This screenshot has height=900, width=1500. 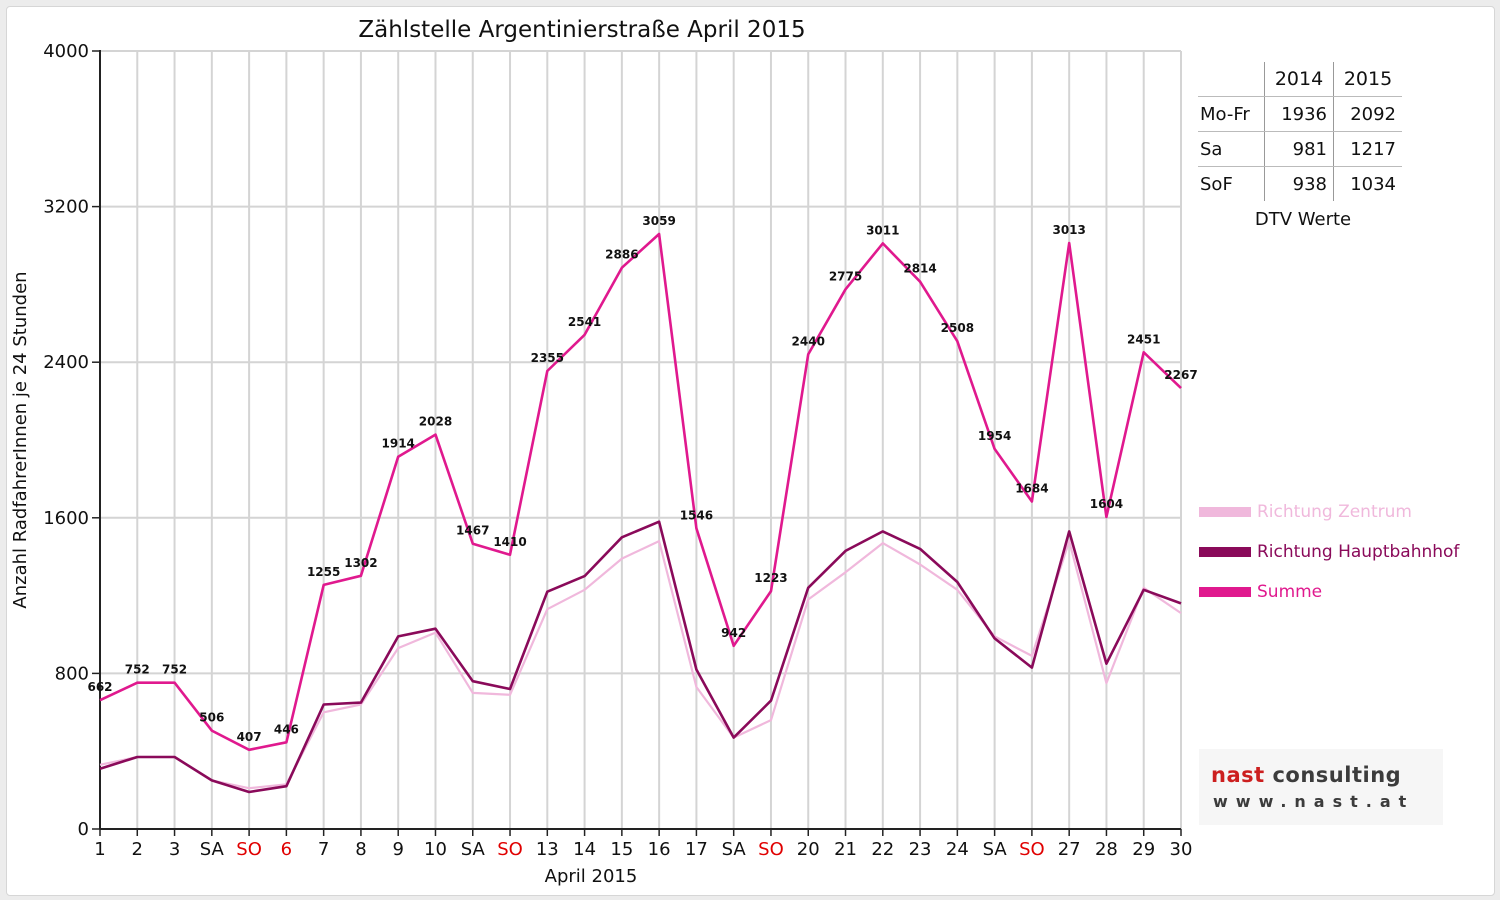 I want to click on legend-item-summe: Summe, so click(x=1329, y=592).